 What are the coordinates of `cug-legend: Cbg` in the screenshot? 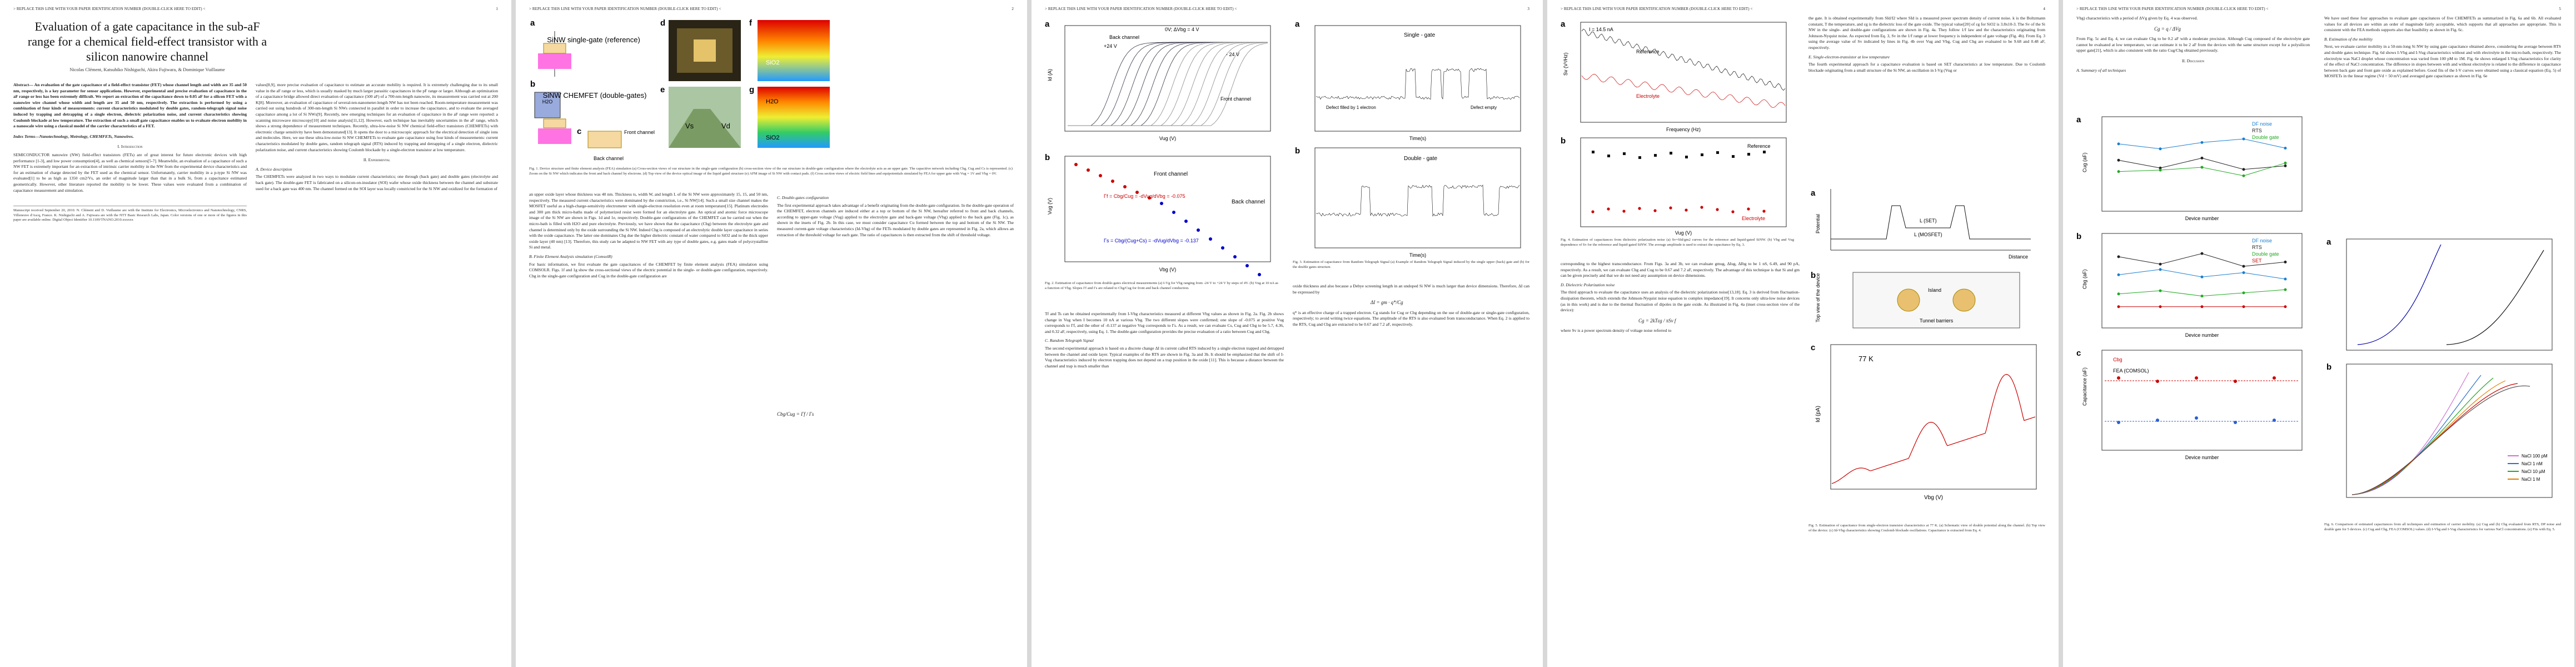 It's located at (2117, 359).